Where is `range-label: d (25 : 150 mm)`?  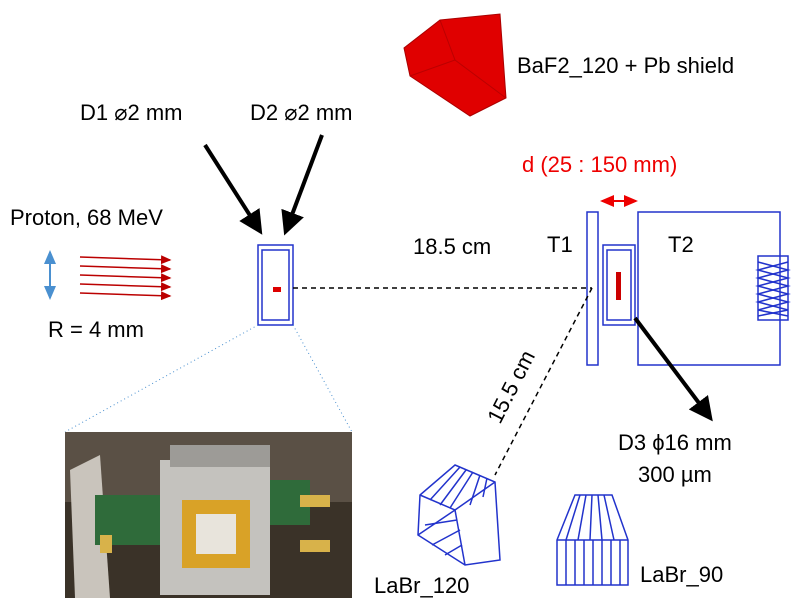 range-label: d (25 : 150 mm) is located at coordinates (599, 164).